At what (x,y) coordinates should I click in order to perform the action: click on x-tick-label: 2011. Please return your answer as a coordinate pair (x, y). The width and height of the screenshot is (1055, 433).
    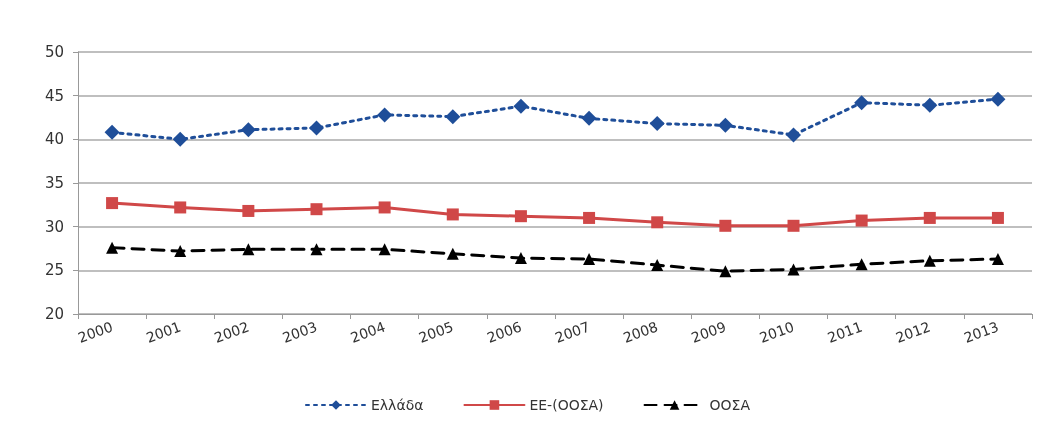
    Looking at the image, I should click on (845, 332).